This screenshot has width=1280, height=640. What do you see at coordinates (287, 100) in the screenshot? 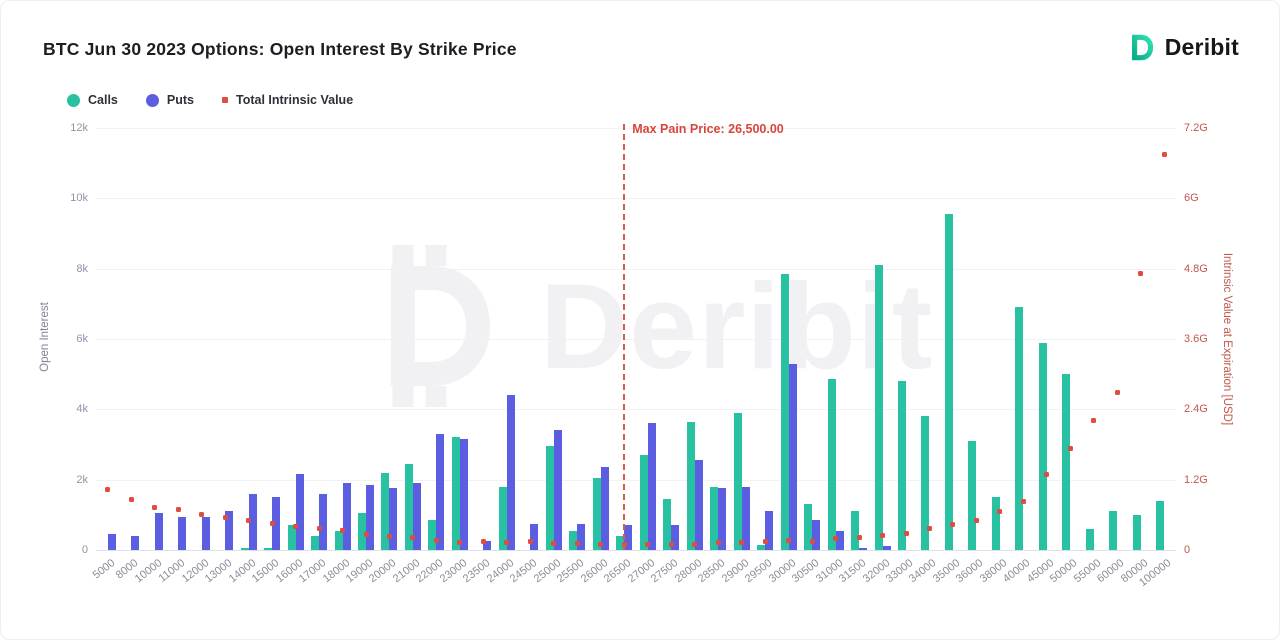
I see `legend-item-total-intrinsic-value: Total Intrinsic Value` at bounding box center [287, 100].